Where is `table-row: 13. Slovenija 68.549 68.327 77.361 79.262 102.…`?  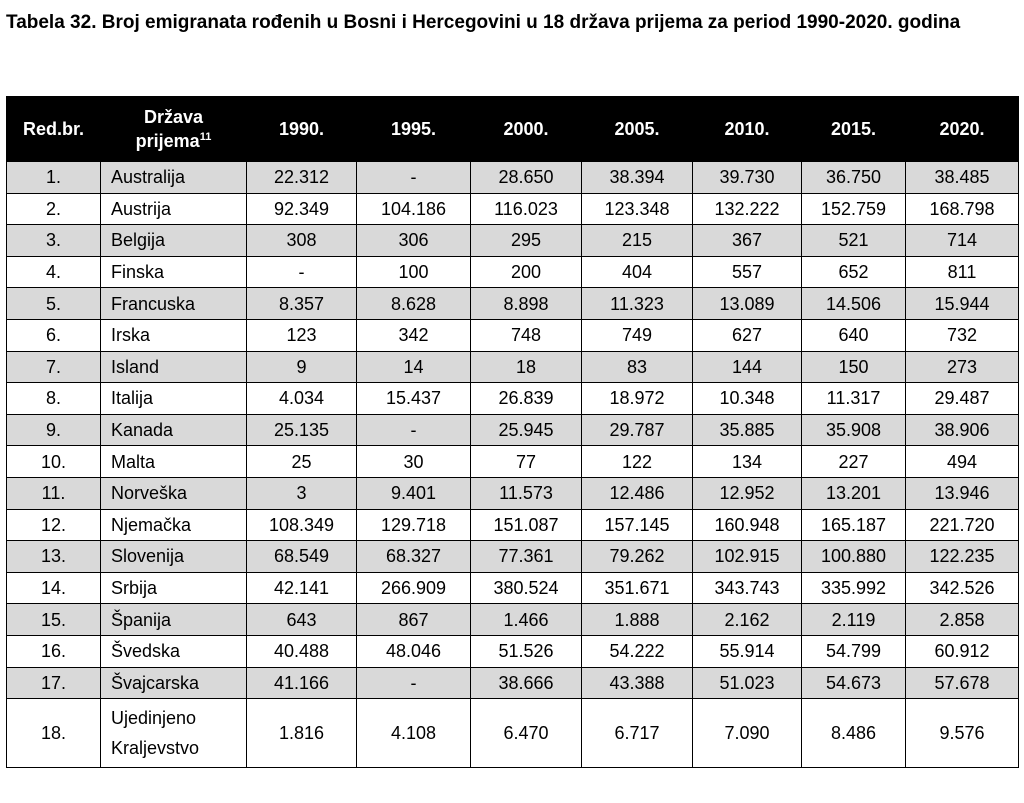
table-row: 13. Slovenija 68.549 68.327 77.361 79.262 102.… is located at coordinates (512, 556).